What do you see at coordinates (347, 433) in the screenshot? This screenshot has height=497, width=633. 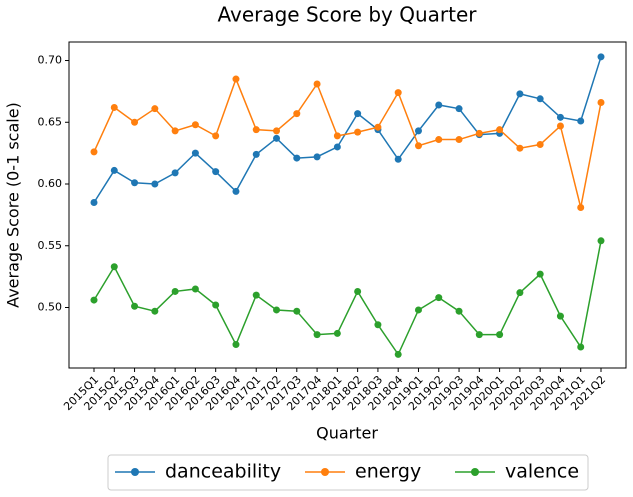 I see `x-axis-label: Quarter` at bounding box center [347, 433].